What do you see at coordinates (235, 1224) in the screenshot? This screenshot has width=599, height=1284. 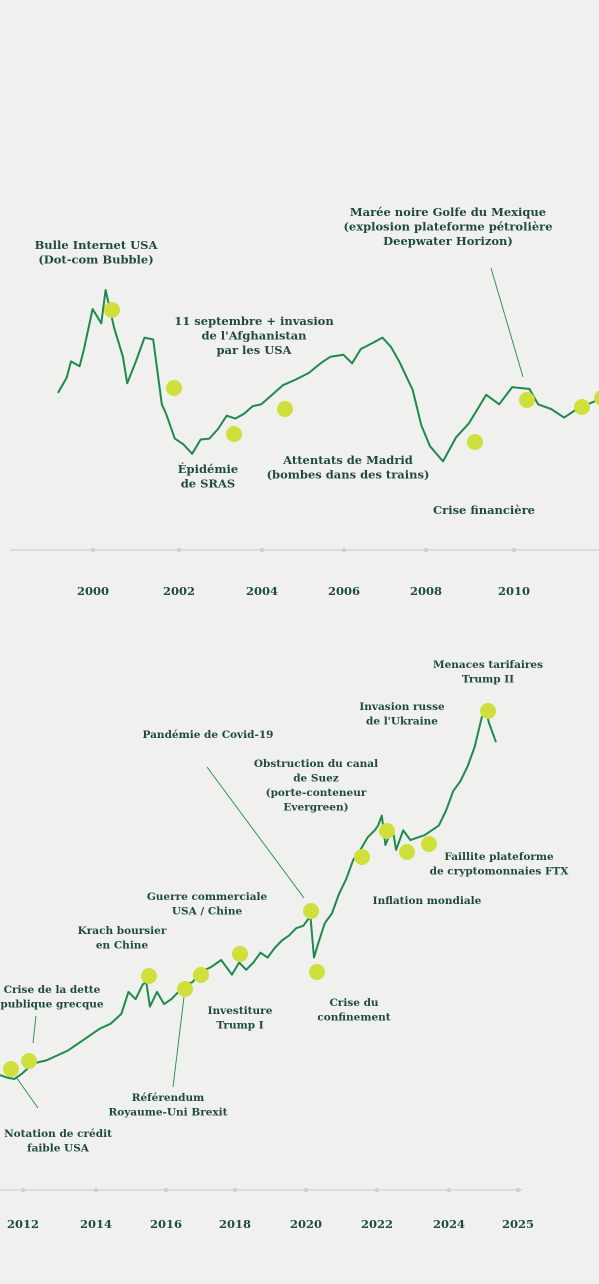 I see `x-tick-label: 2018` at bounding box center [235, 1224].